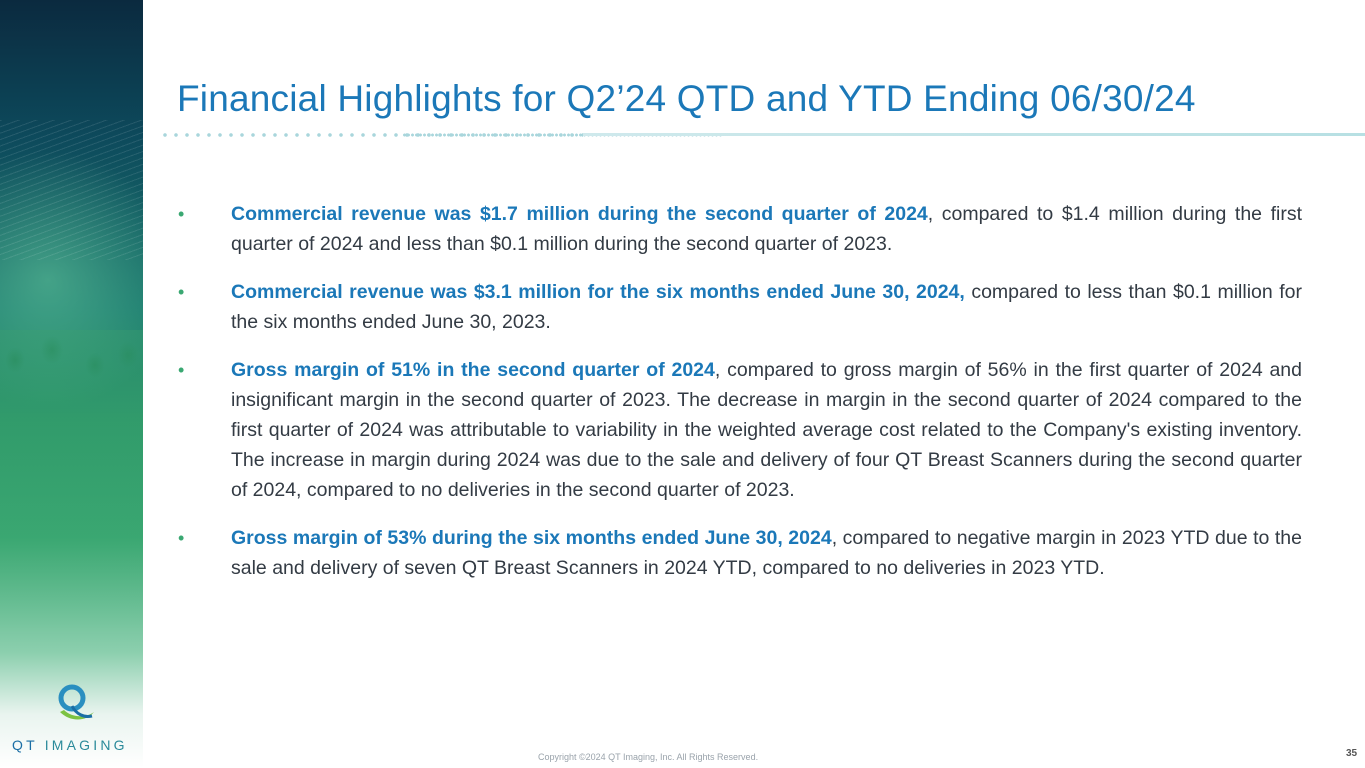 The width and height of the screenshot is (1365, 768). I want to click on sidebar-people-silhouettes, so click(71, 480).